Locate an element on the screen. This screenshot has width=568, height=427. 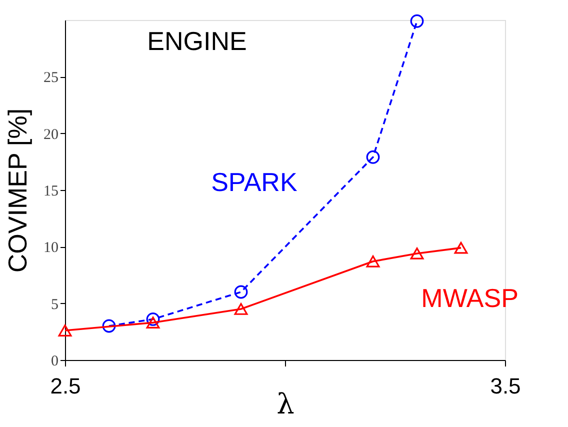
y-tick-label: 20 is located at coordinates (51, 134).